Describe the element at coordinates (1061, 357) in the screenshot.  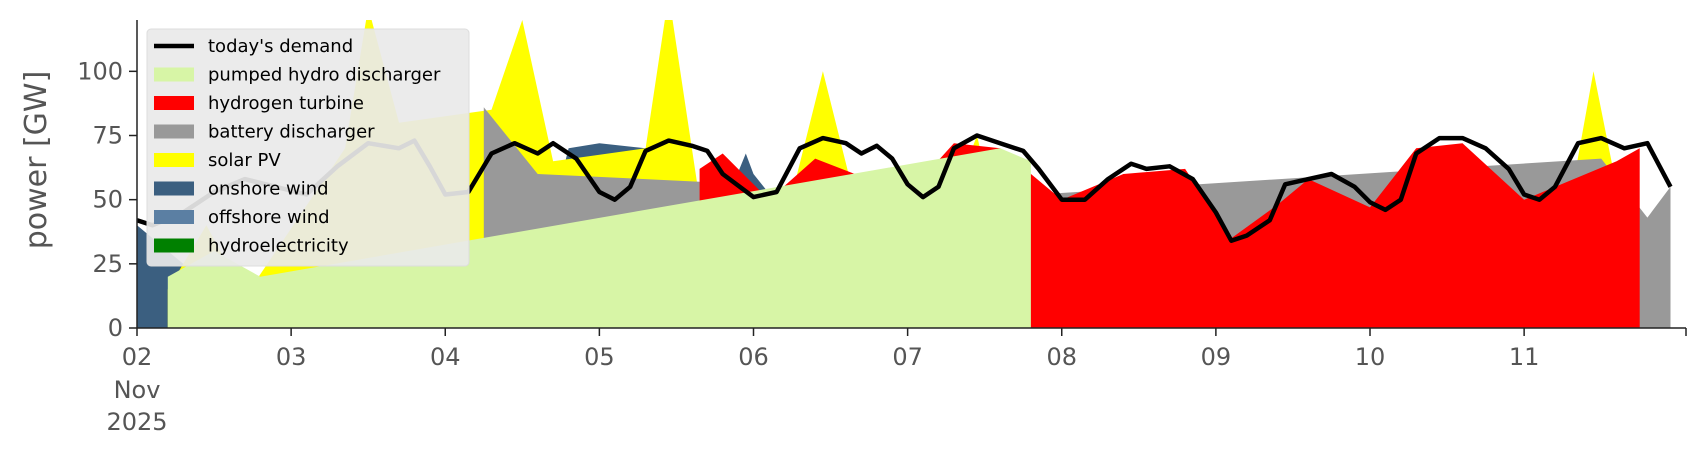
I see `x-tick-label: 08` at that location.